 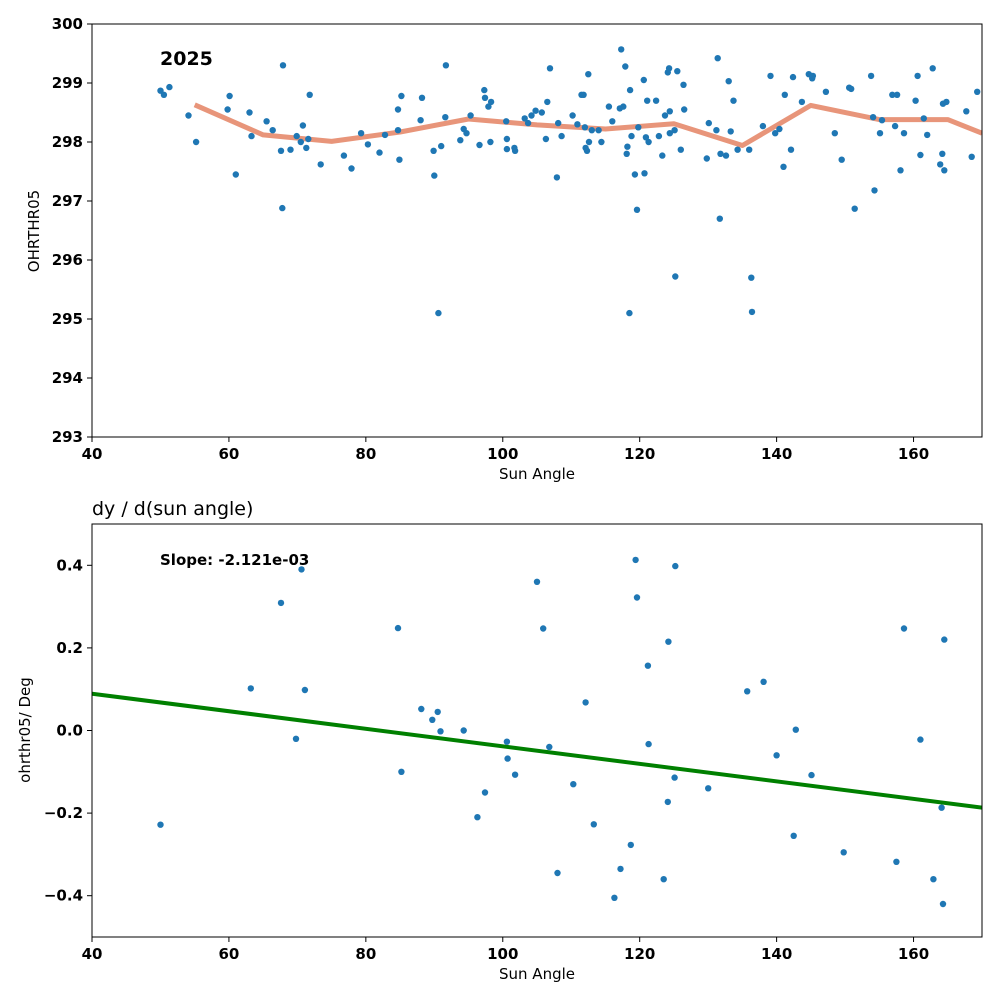 I want to click on bottom-y-tick-label: −0.4, so click(x=63, y=896).